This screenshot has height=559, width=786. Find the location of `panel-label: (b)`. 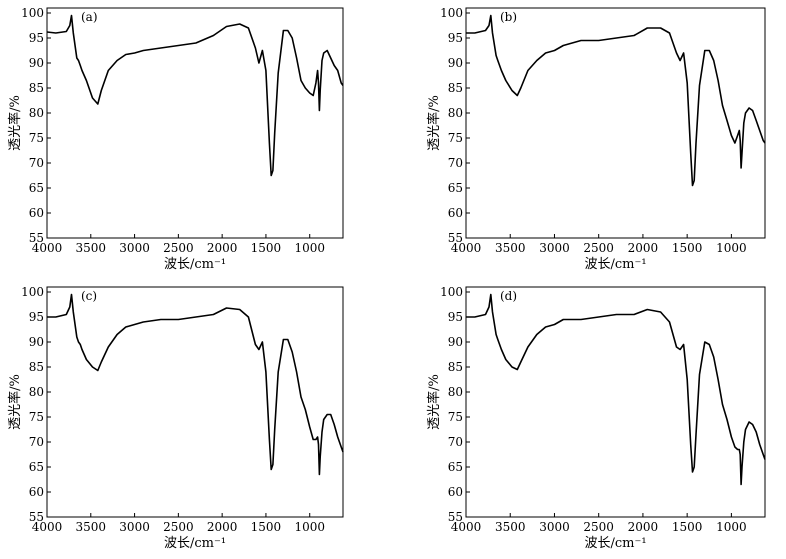

panel-label: (b) is located at coordinates (508, 17).